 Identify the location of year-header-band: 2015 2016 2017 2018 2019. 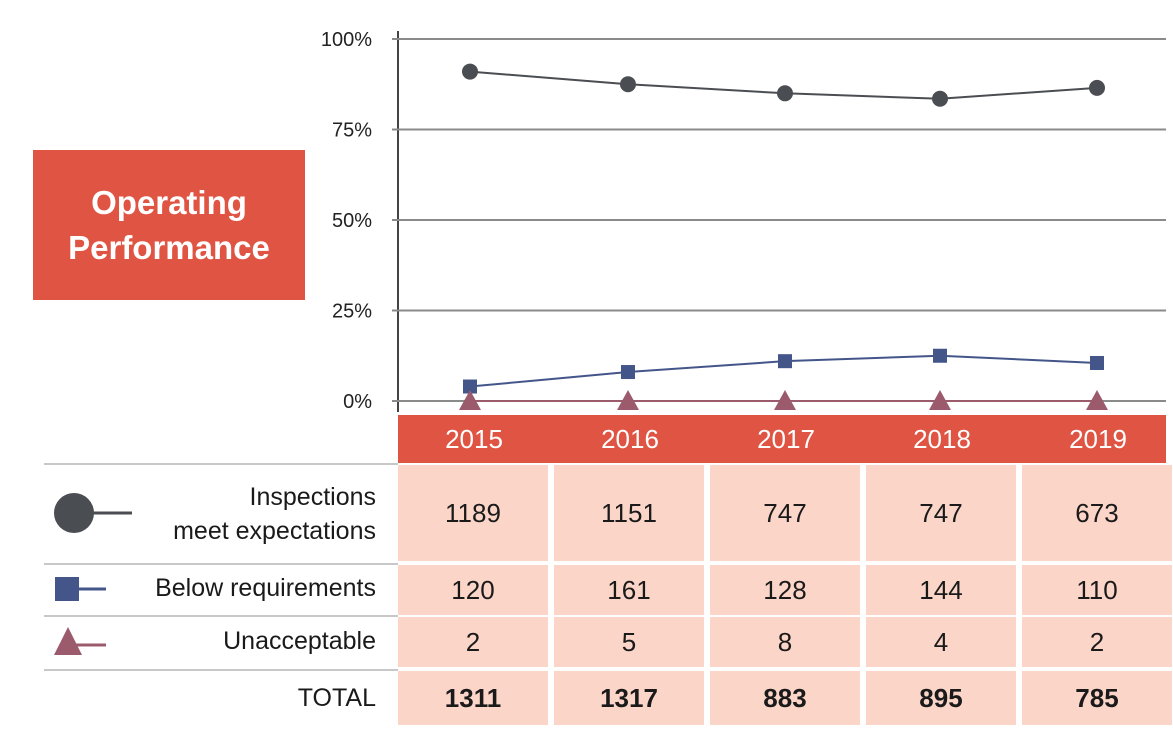
(782, 439).